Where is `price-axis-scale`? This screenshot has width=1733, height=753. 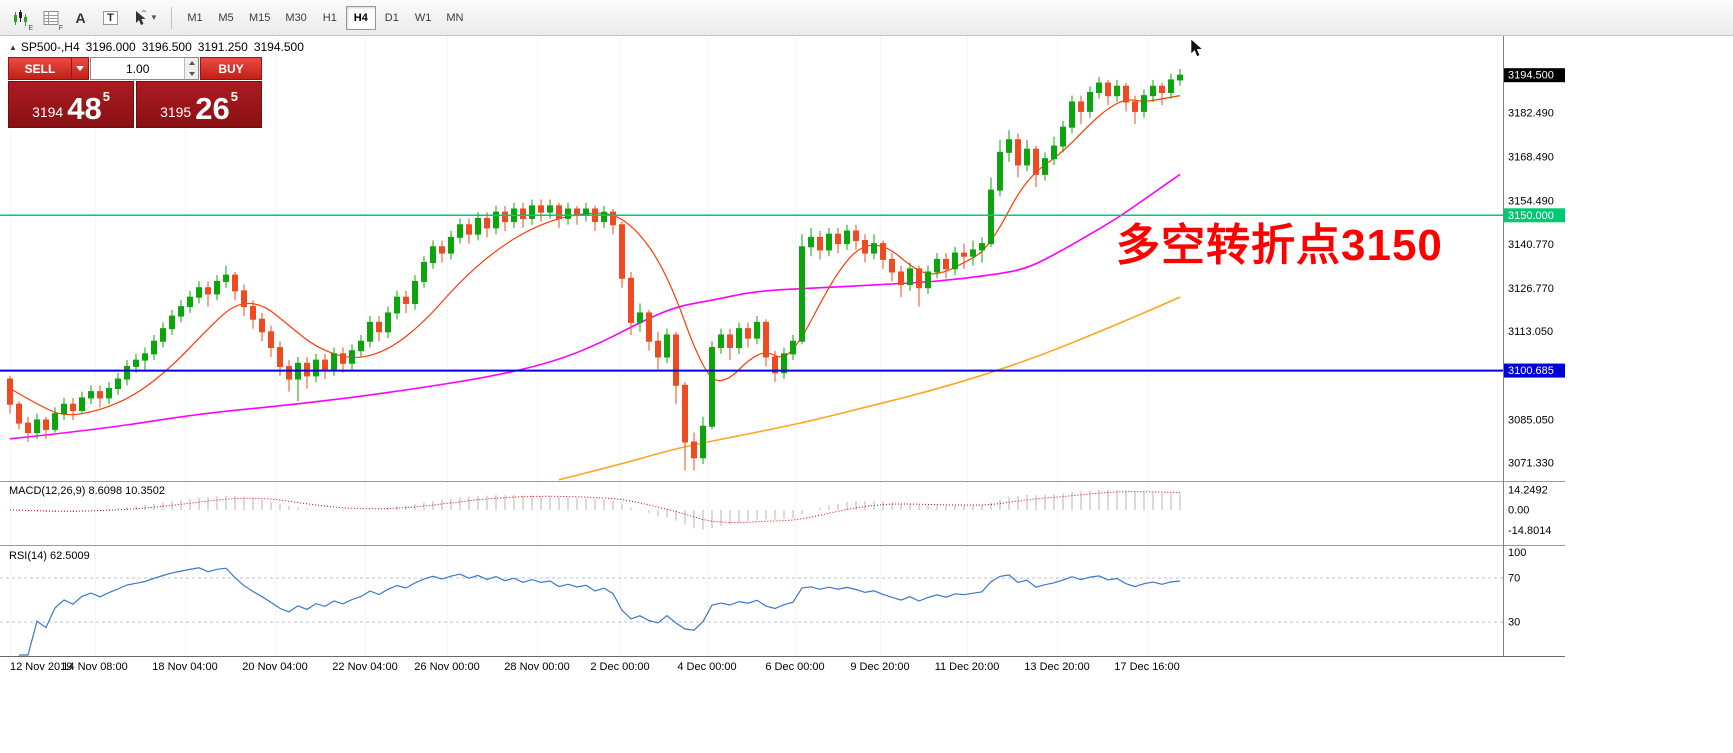
price-axis-scale is located at coordinates (1534, 346).